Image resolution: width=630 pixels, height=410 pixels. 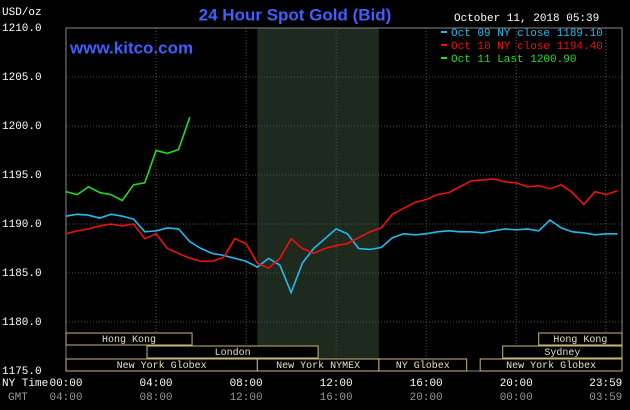 What do you see at coordinates (22, 274) in the screenshot?
I see `y-tick-label: 1185.0` at bounding box center [22, 274].